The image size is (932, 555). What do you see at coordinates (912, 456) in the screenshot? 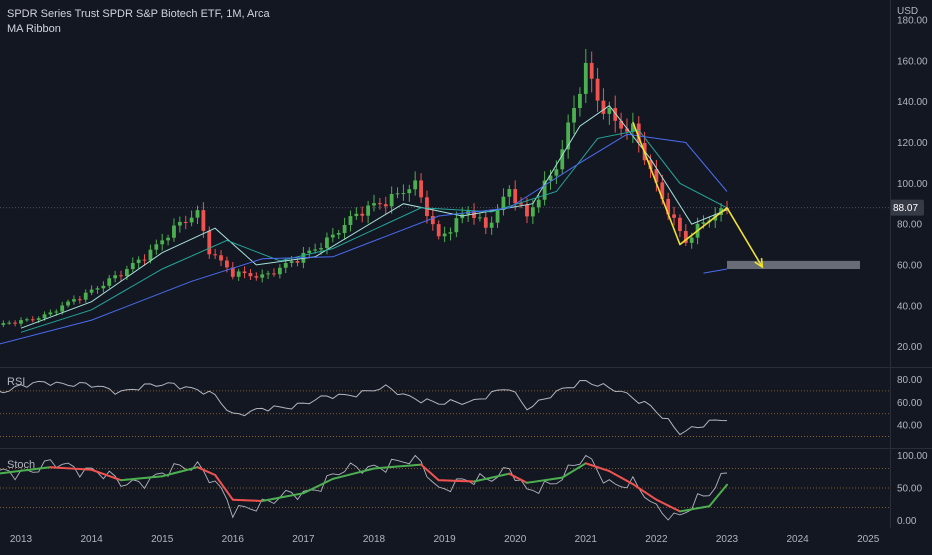
I see `stoch-tick-label: 100.00` at bounding box center [912, 456].